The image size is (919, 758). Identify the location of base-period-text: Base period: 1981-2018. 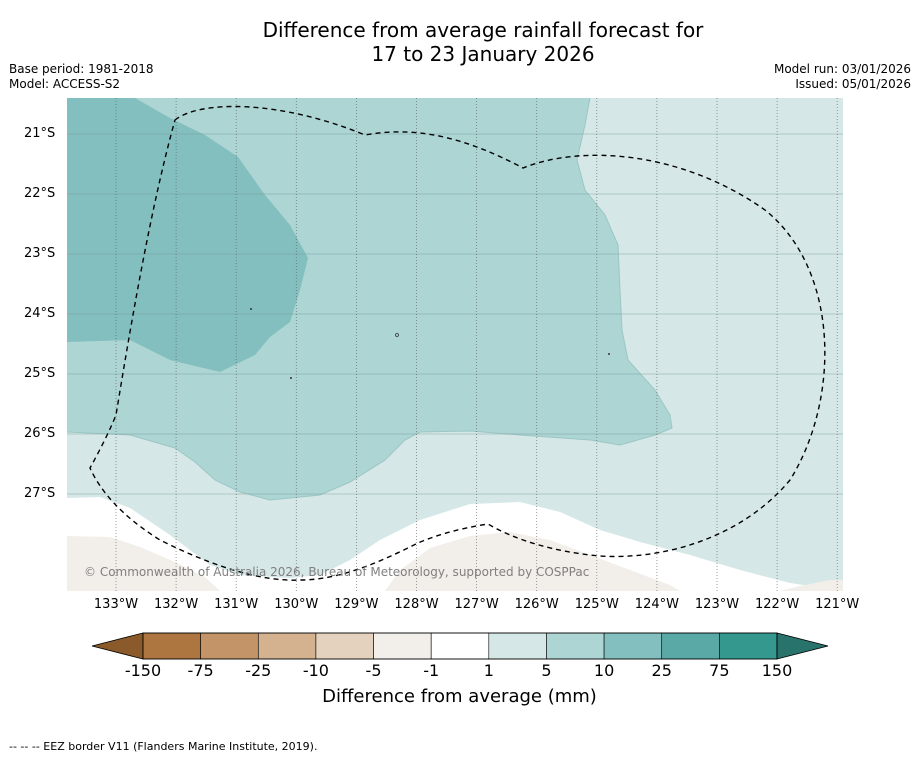
(81, 69).